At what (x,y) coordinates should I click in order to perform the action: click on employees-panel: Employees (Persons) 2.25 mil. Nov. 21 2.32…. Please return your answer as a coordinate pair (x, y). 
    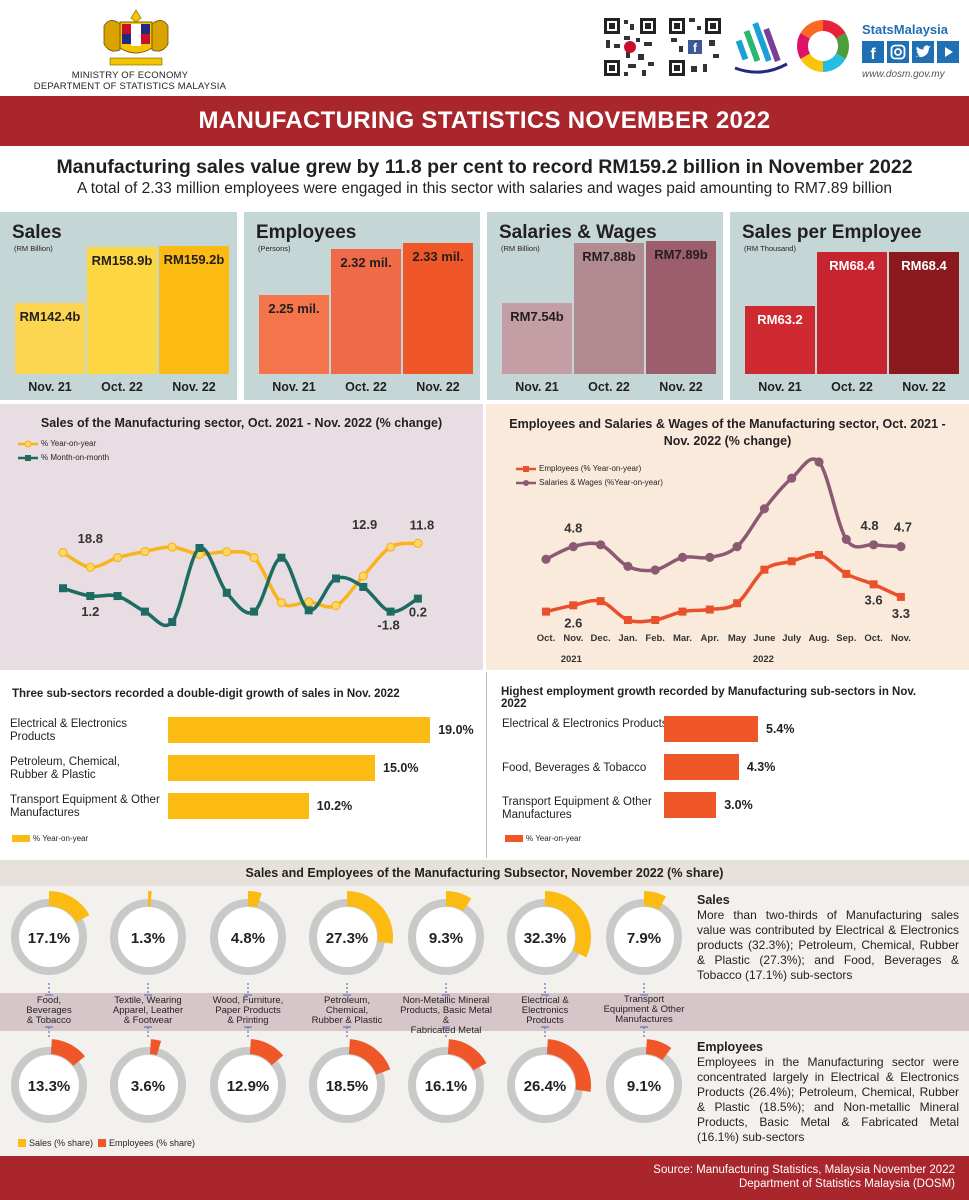
    Looking at the image, I should click on (362, 306).